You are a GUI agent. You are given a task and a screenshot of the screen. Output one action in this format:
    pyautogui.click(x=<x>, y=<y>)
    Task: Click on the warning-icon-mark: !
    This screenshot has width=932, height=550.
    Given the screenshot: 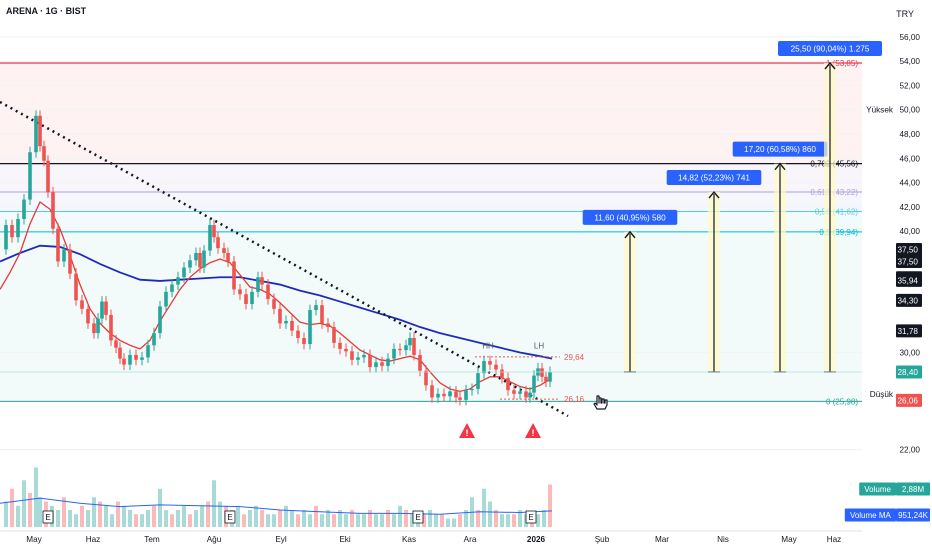 What is the action you would take?
    pyautogui.click(x=467, y=433)
    